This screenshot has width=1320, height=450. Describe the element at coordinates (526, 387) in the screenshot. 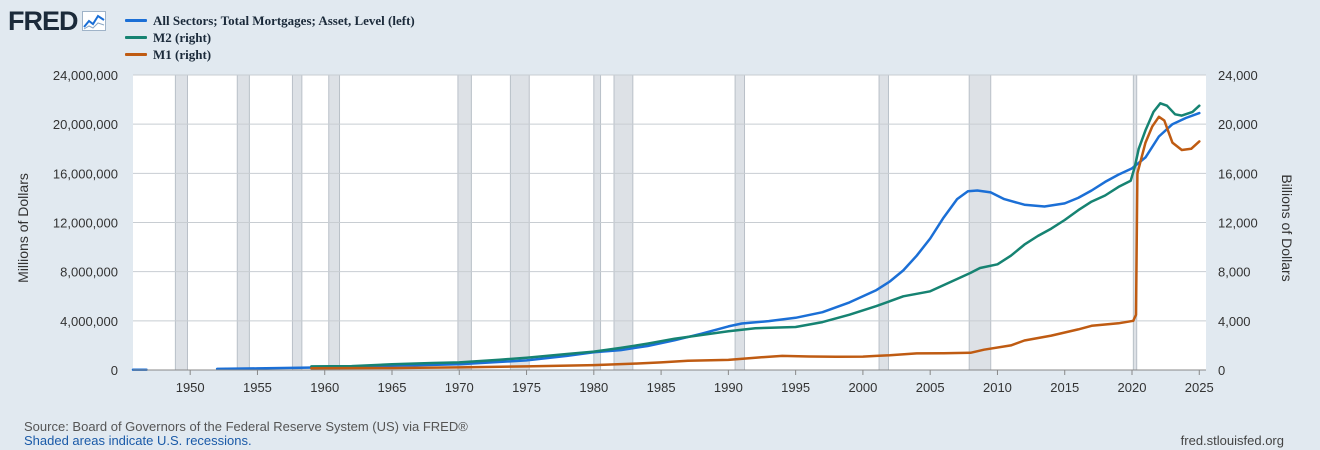

I see `x-tick-label-5: 1975` at that location.